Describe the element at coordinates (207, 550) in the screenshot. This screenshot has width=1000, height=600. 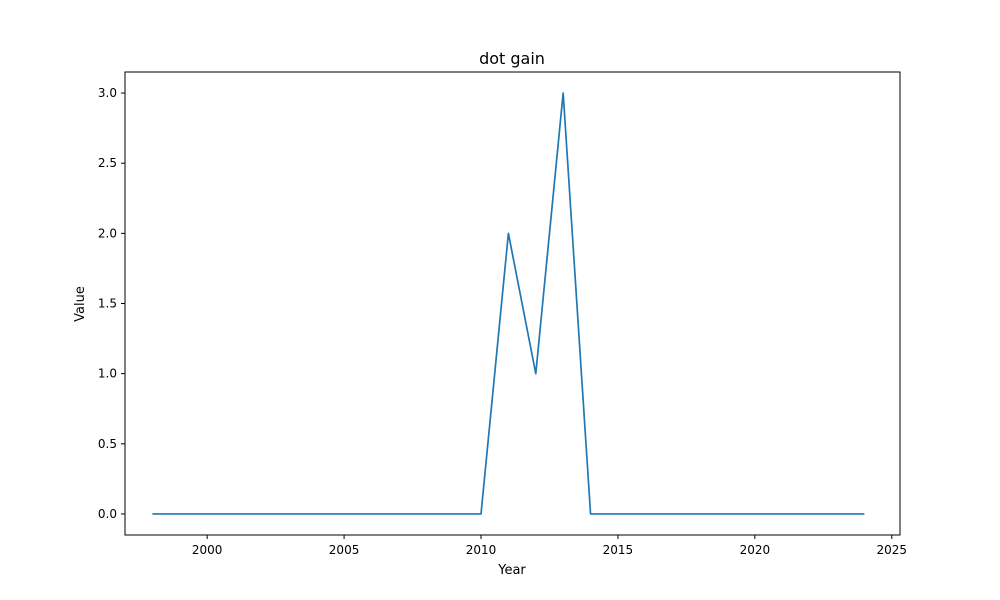
I see `x-tick-label: 2000` at that location.